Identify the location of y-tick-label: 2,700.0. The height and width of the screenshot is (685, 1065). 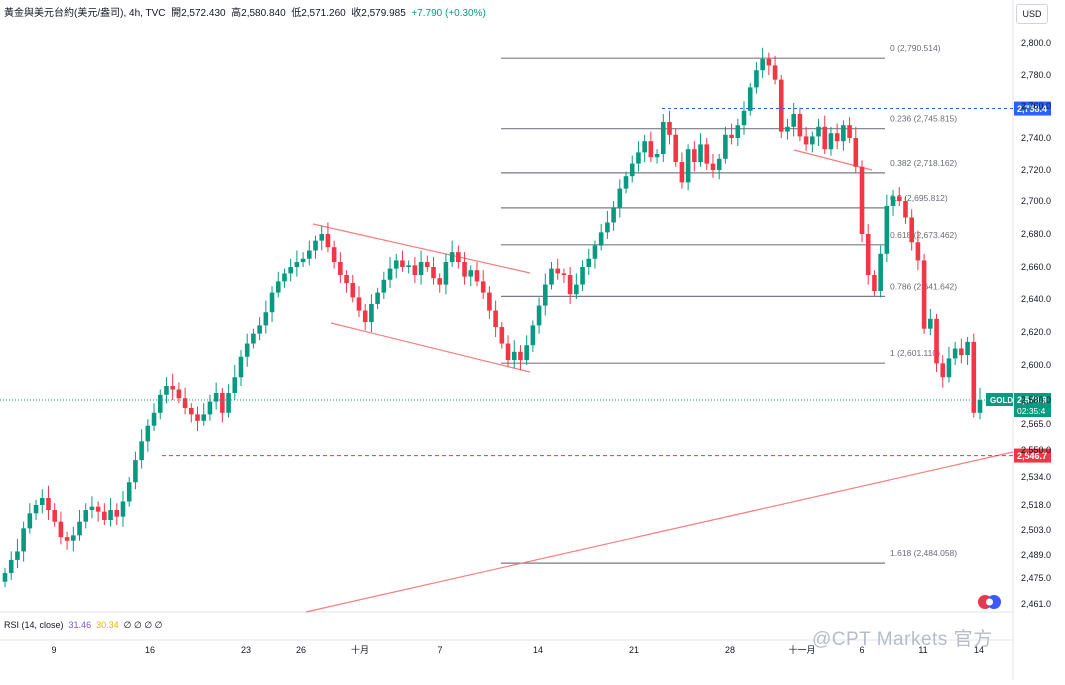
(1036, 201).